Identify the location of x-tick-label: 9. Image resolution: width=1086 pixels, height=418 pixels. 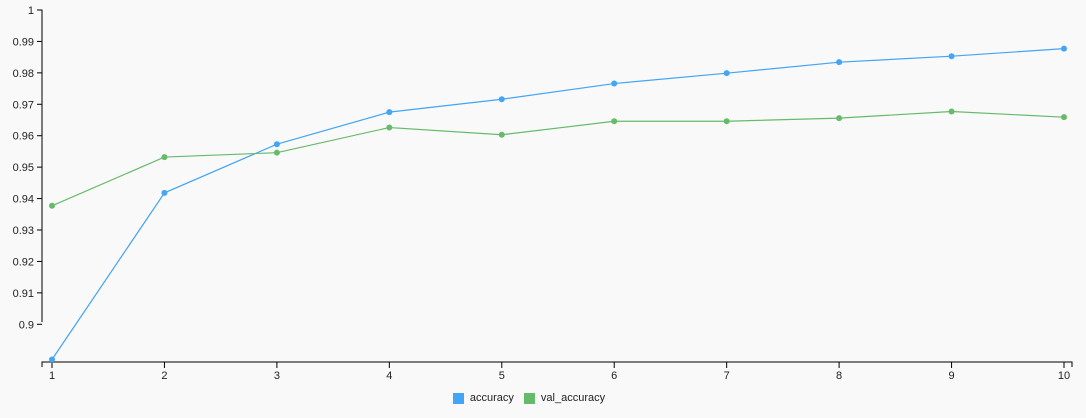
(951, 376).